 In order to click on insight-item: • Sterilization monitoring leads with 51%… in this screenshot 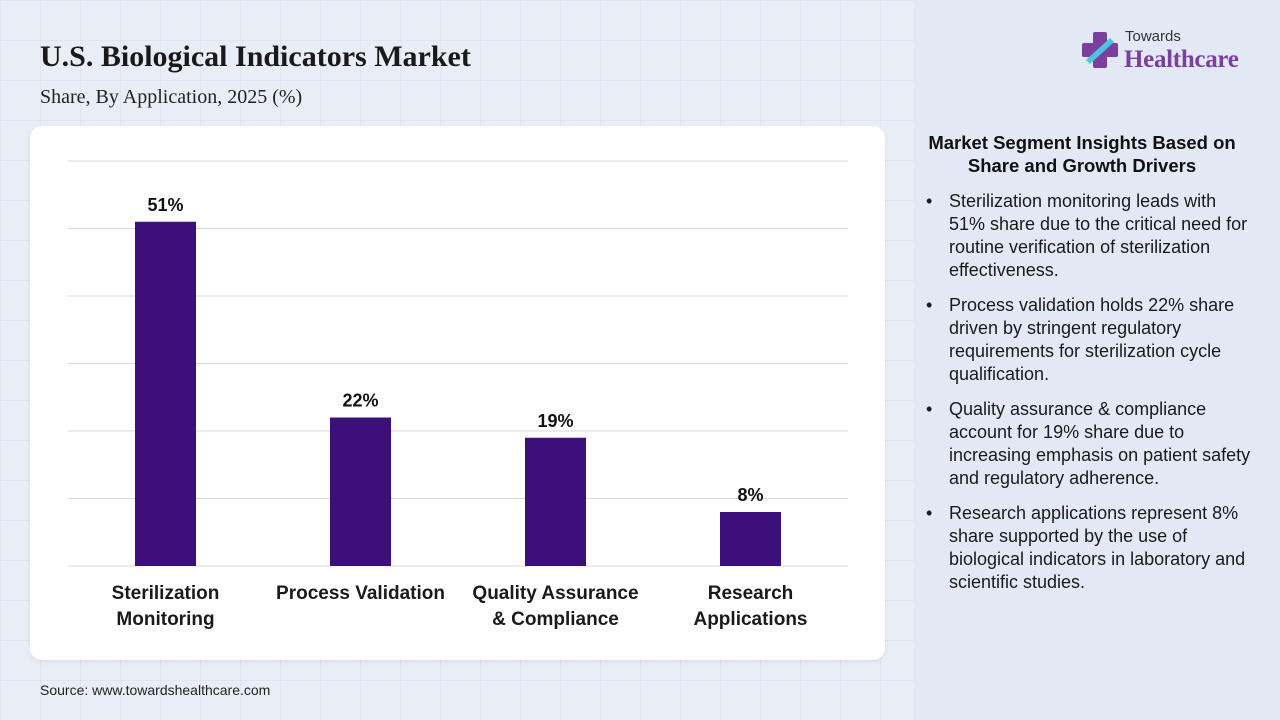, I will do `click(1091, 236)`.